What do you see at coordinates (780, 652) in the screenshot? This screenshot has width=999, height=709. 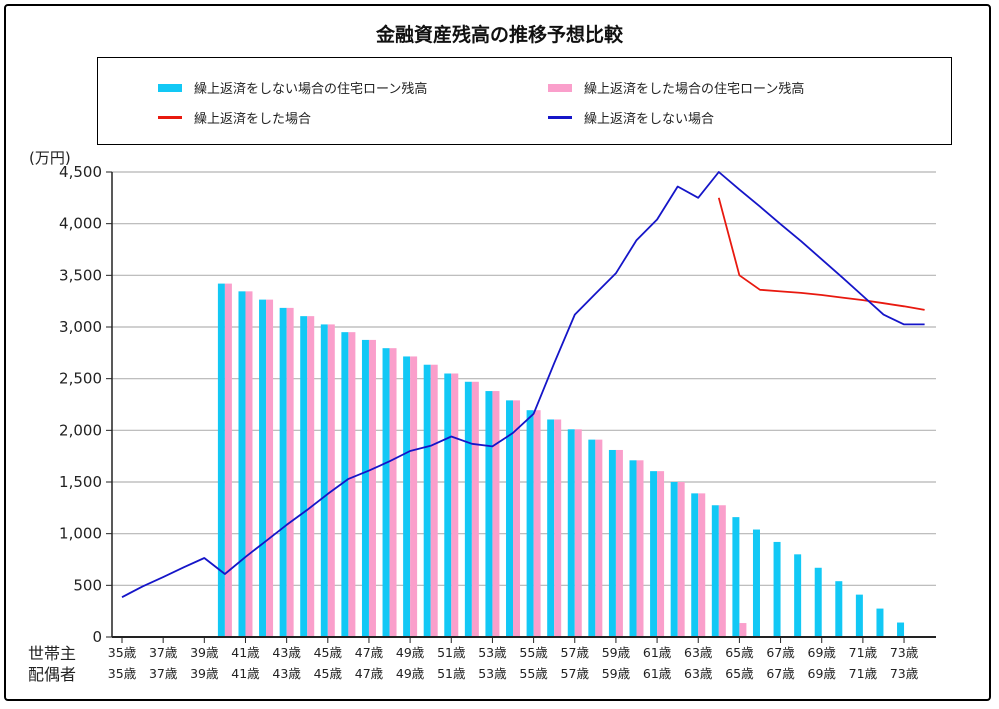 I see `x-tick-label-head: 67歳` at bounding box center [780, 652].